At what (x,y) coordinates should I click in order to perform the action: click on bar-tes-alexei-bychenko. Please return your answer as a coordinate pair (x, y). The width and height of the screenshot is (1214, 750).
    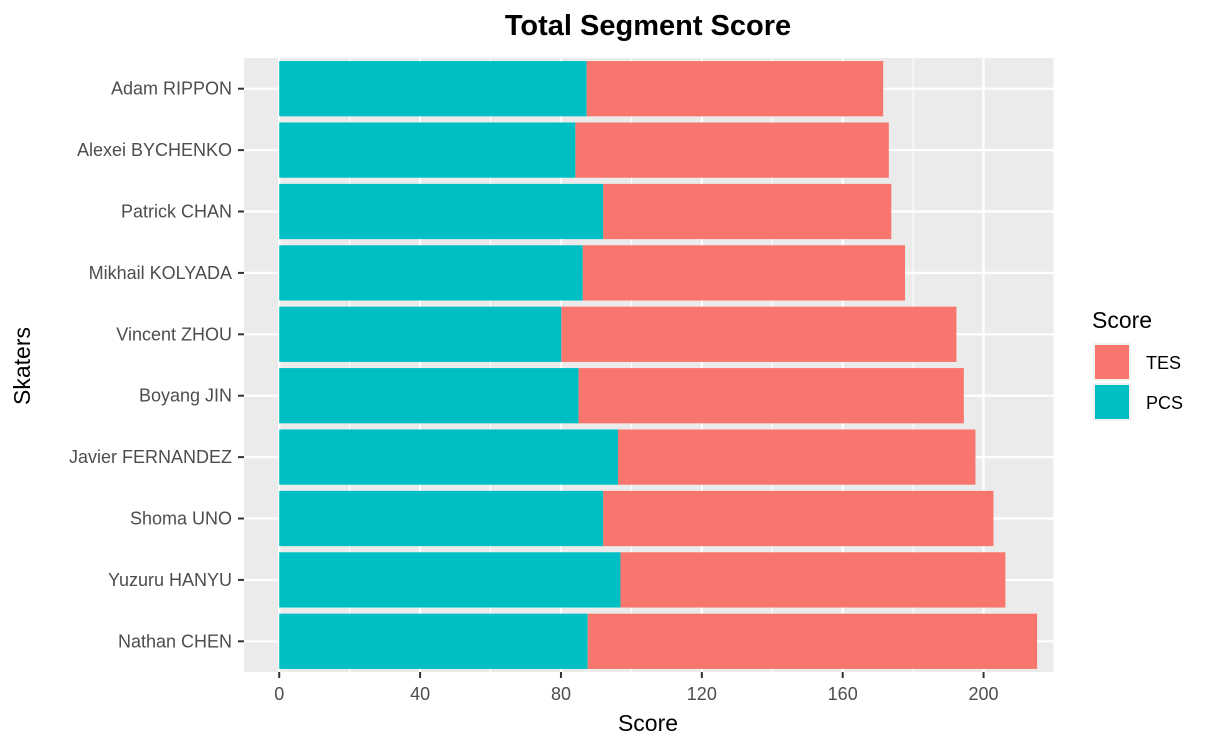
    Looking at the image, I should click on (732, 150).